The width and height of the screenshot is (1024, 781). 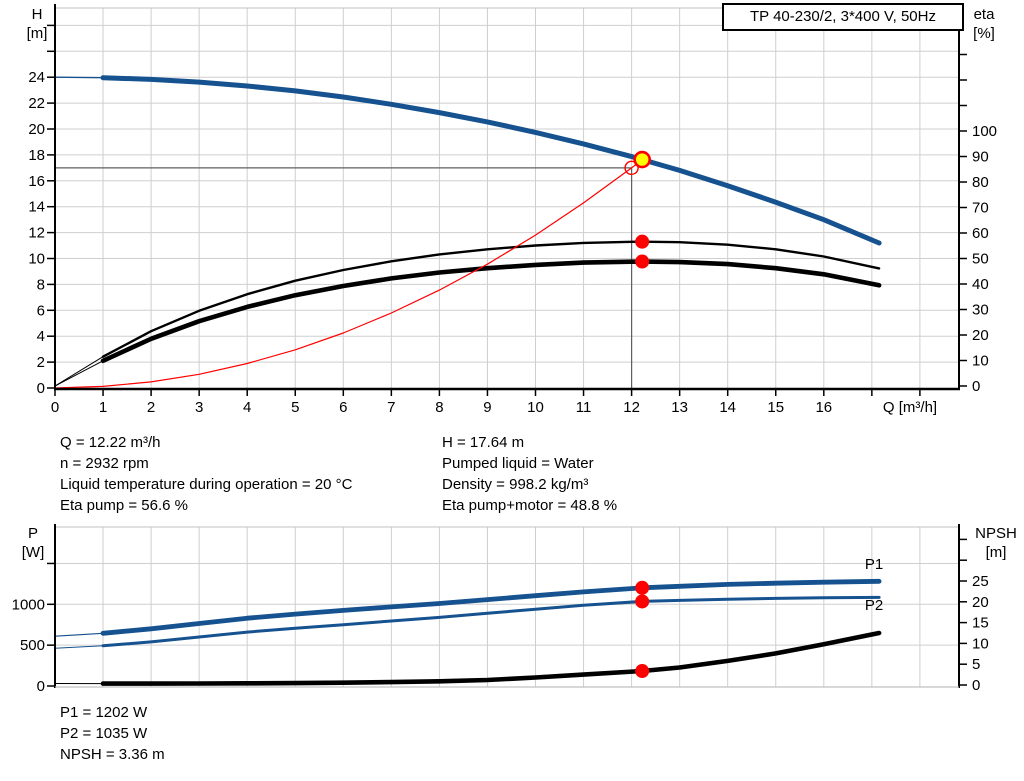 I want to click on pumped-liquid: Pumped liquid = Water, so click(x=518, y=463).